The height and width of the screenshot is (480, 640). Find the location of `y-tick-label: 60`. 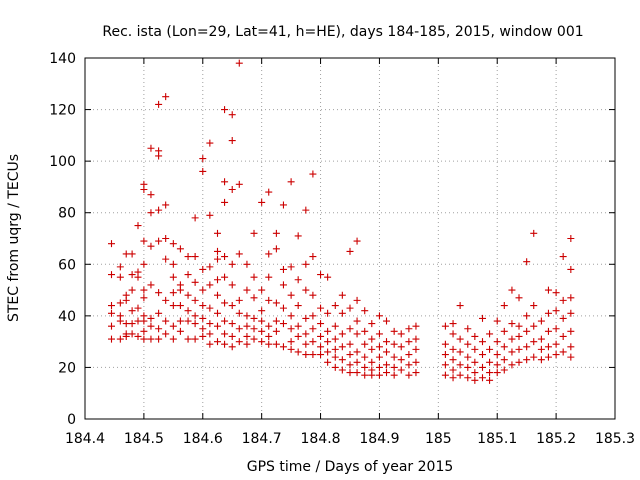

y-tick-label: 60 is located at coordinates (67, 265).